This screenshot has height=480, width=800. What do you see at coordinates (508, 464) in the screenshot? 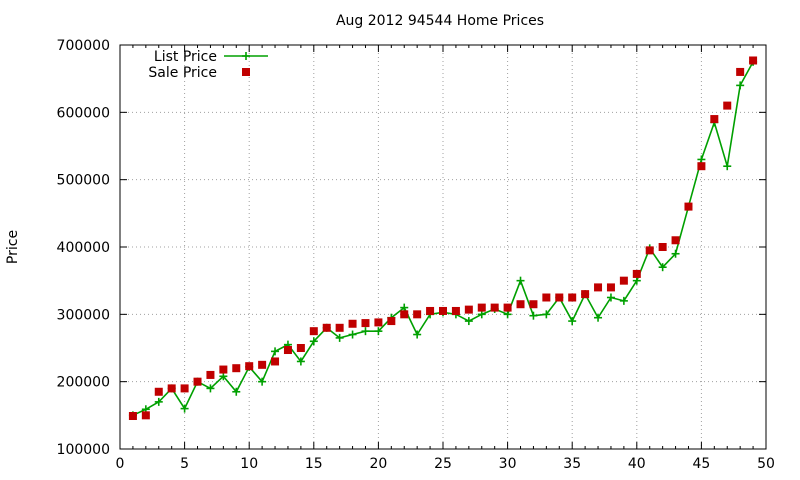
I see `x-tick-label: 30` at bounding box center [508, 464].